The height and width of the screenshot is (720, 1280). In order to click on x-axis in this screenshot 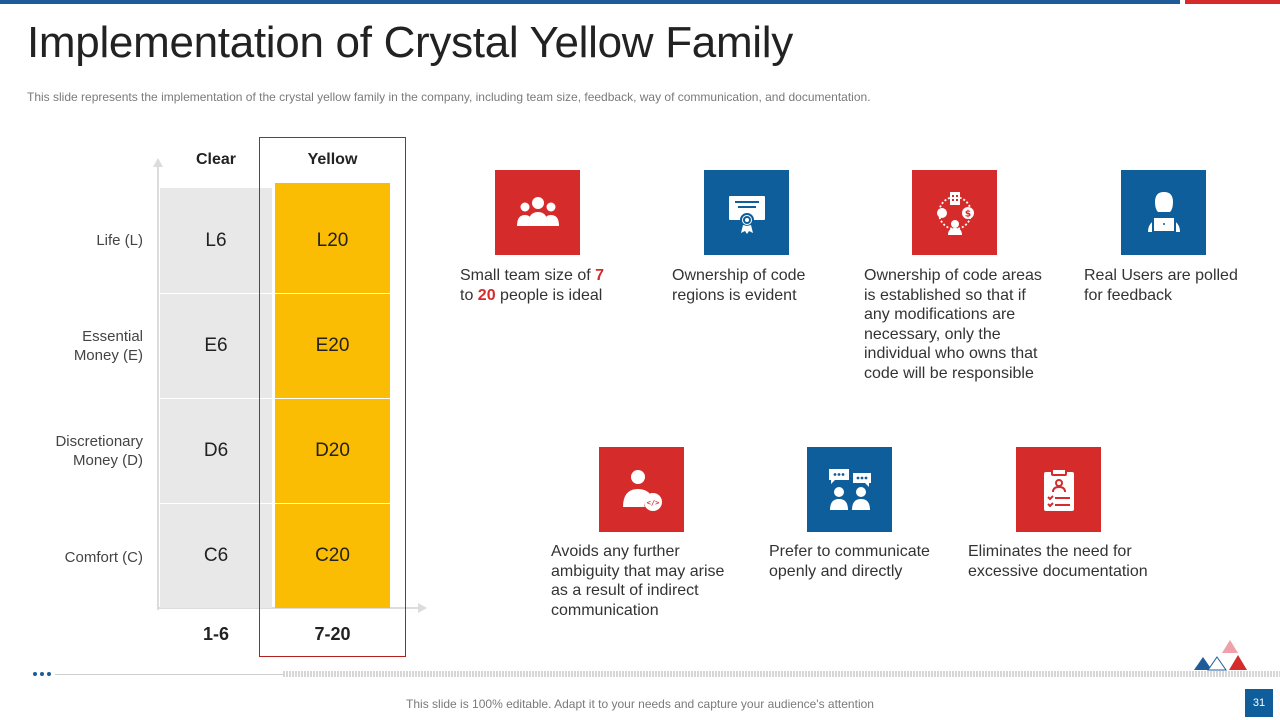, I will do `click(288, 608)`.